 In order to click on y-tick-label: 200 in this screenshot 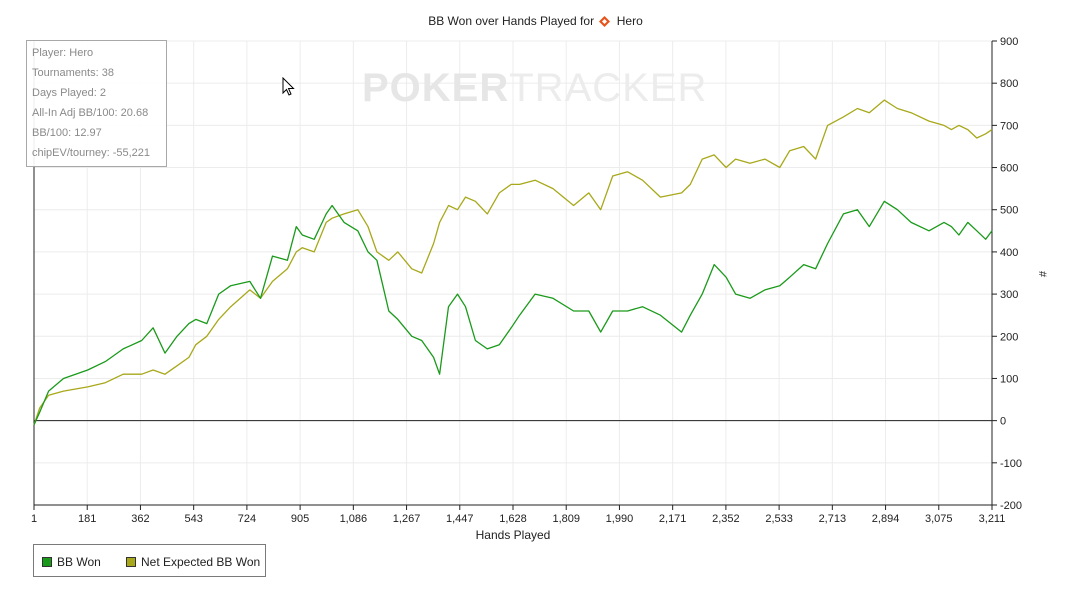, I will do `click(1009, 337)`.